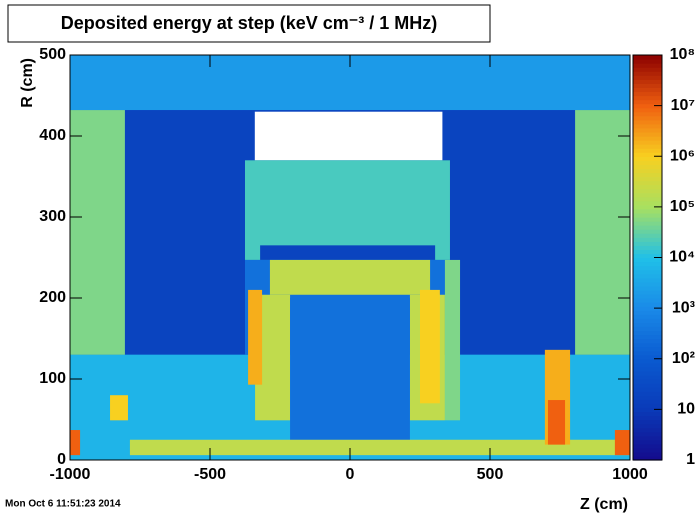  Describe the element at coordinates (630, 474) in the screenshot. I see `x-tick-label: 1000` at that location.